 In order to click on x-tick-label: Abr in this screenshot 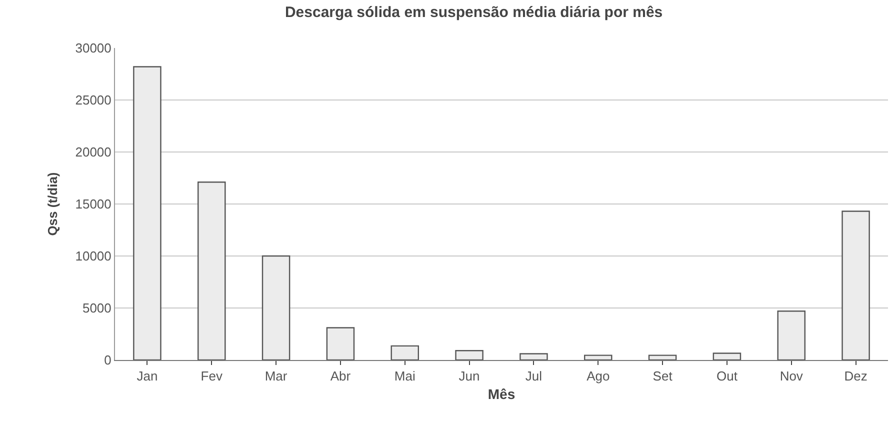, I will do `click(341, 376)`.